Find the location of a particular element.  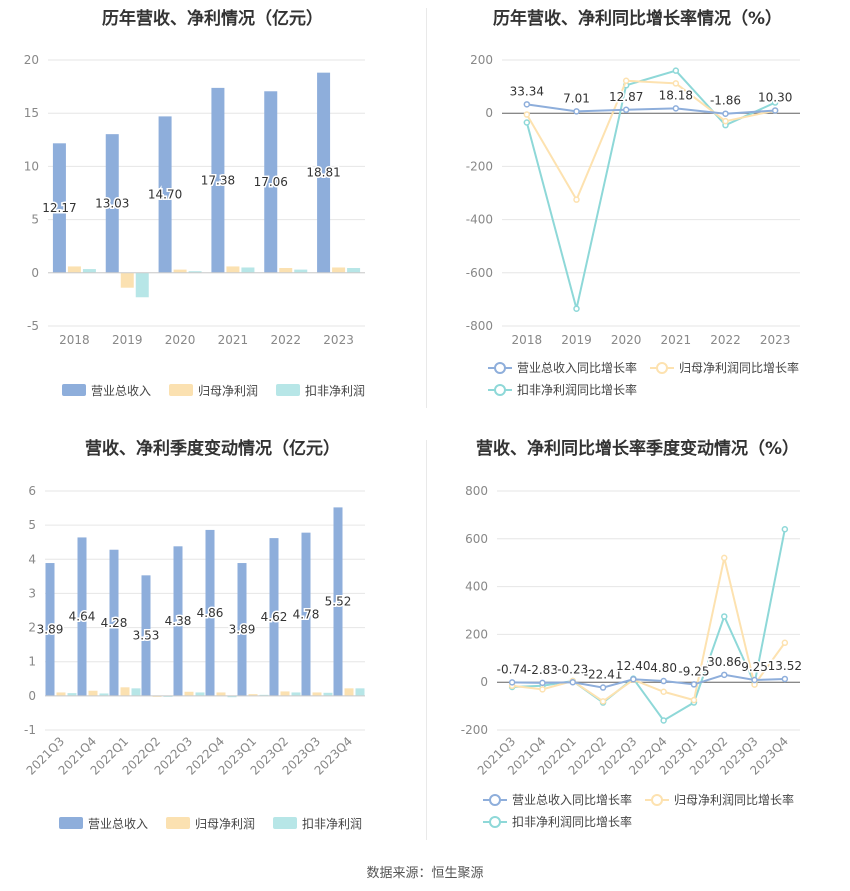

point-value-label: -1.86 is located at coordinates (725, 101).